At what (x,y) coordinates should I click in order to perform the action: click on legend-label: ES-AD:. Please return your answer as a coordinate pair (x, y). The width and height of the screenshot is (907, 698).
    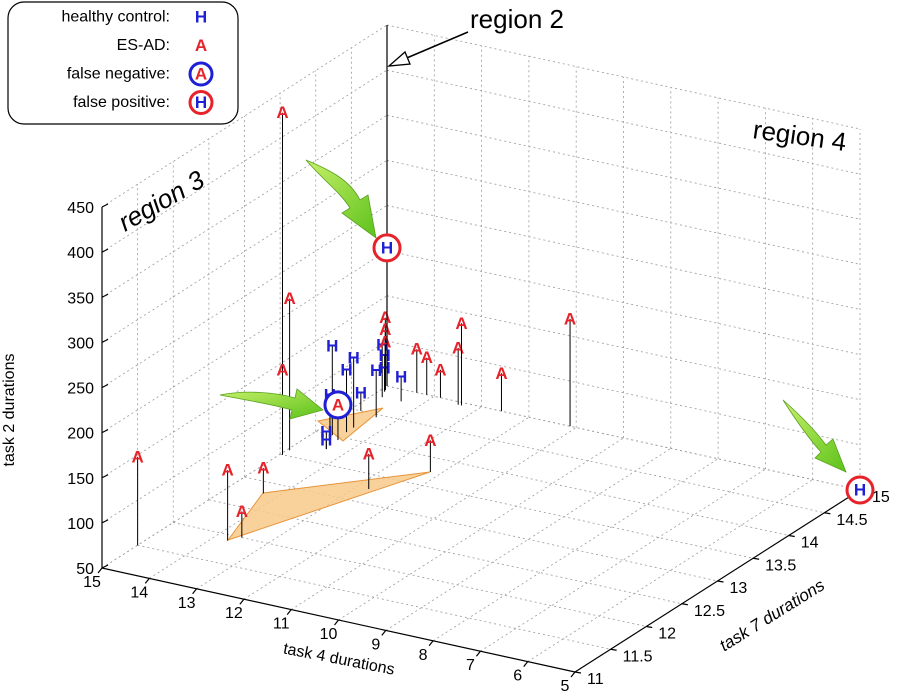
    Looking at the image, I should click on (143, 45).